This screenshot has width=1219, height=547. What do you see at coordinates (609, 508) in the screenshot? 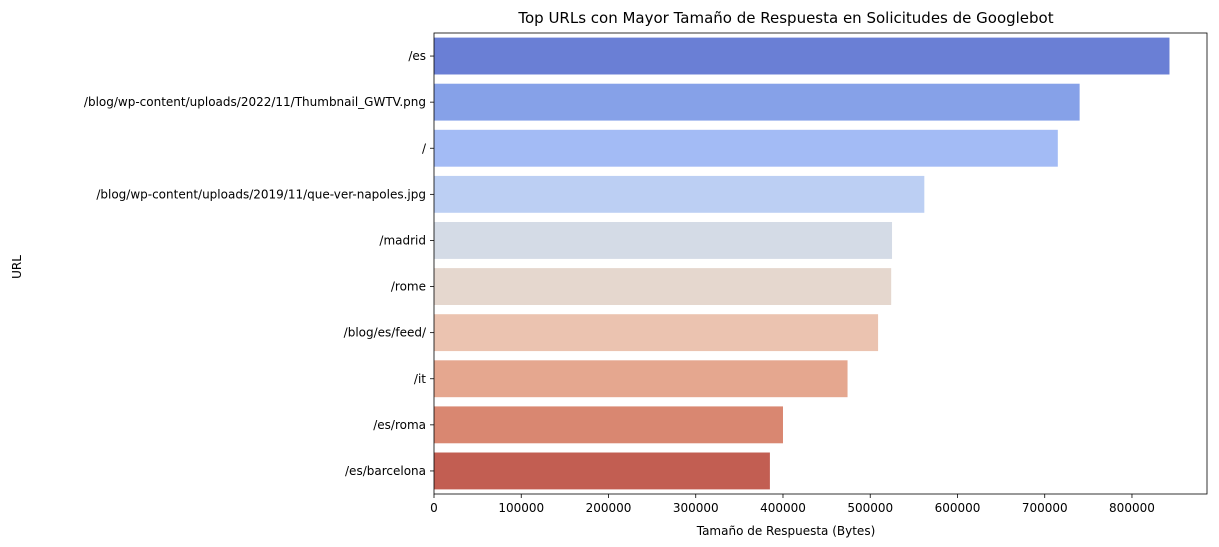
I see `x-tick-label: 200000` at bounding box center [609, 508].